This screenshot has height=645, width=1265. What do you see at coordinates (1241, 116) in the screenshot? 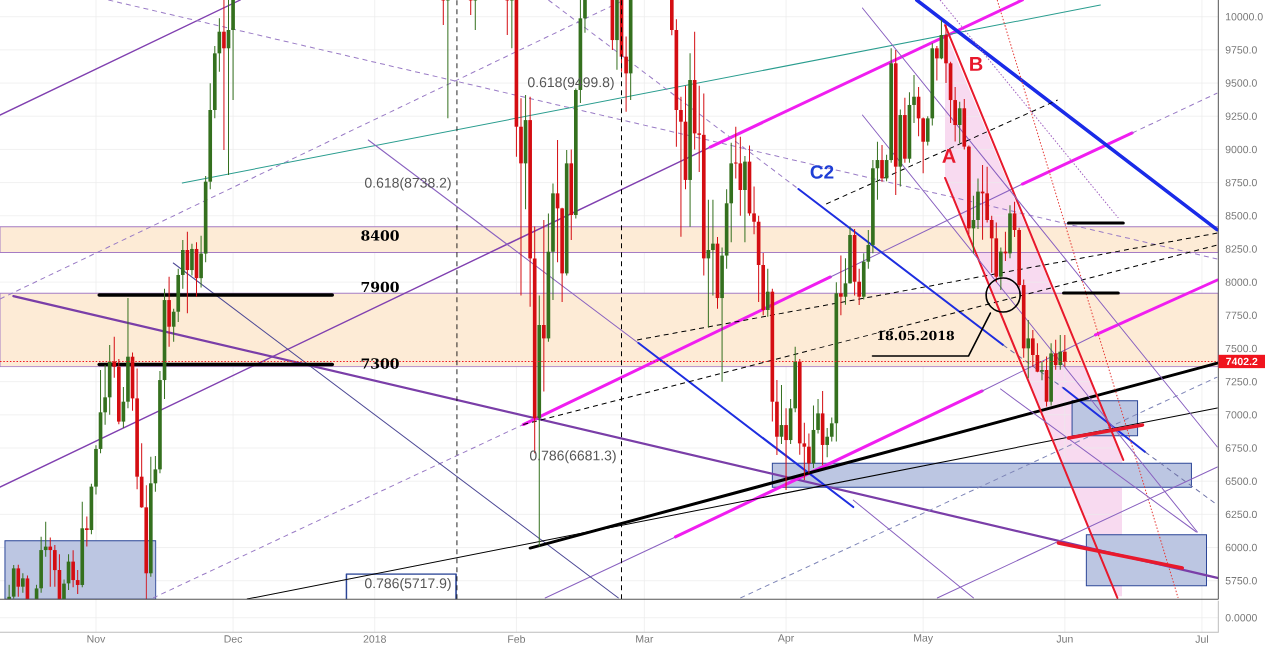
I see `y-tick-label: 9250.0` at bounding box center [1241, 116].